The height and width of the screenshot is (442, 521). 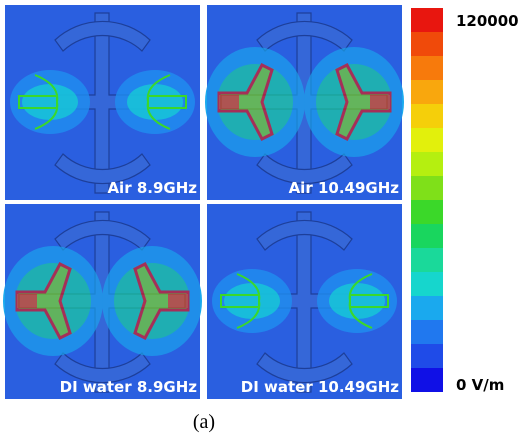 What do you see at coordinates (487, 21) in the screenshot?
I see `colorbar-max-label: 120000` at bounding box center [487, 21].